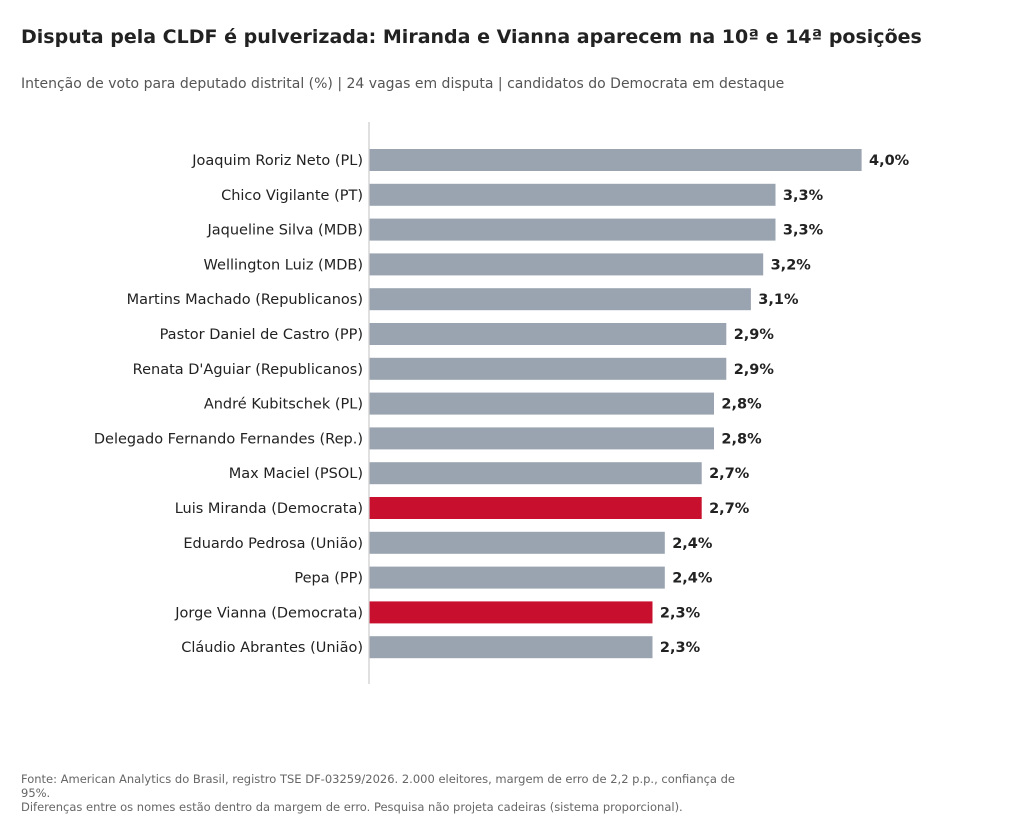 This screenshot has height=823, width=1024. Describe the element at coordinates (277, 161) in the screenshot. I see `category-label: Joaquim Roriz Neto (PL)` at that location.